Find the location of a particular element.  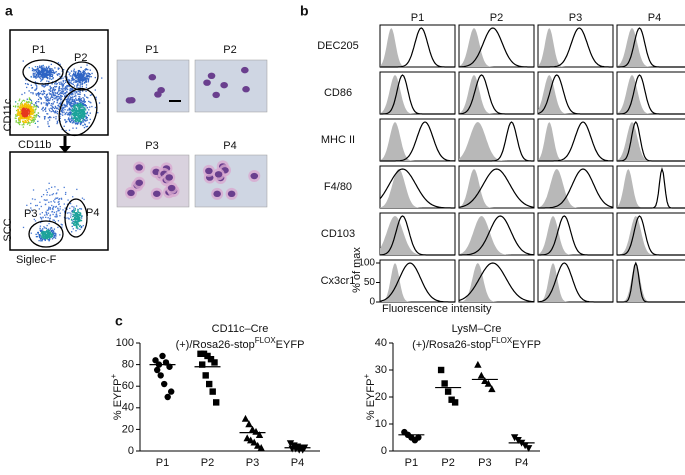

panel-label: c is located at coordinates (119, 321).